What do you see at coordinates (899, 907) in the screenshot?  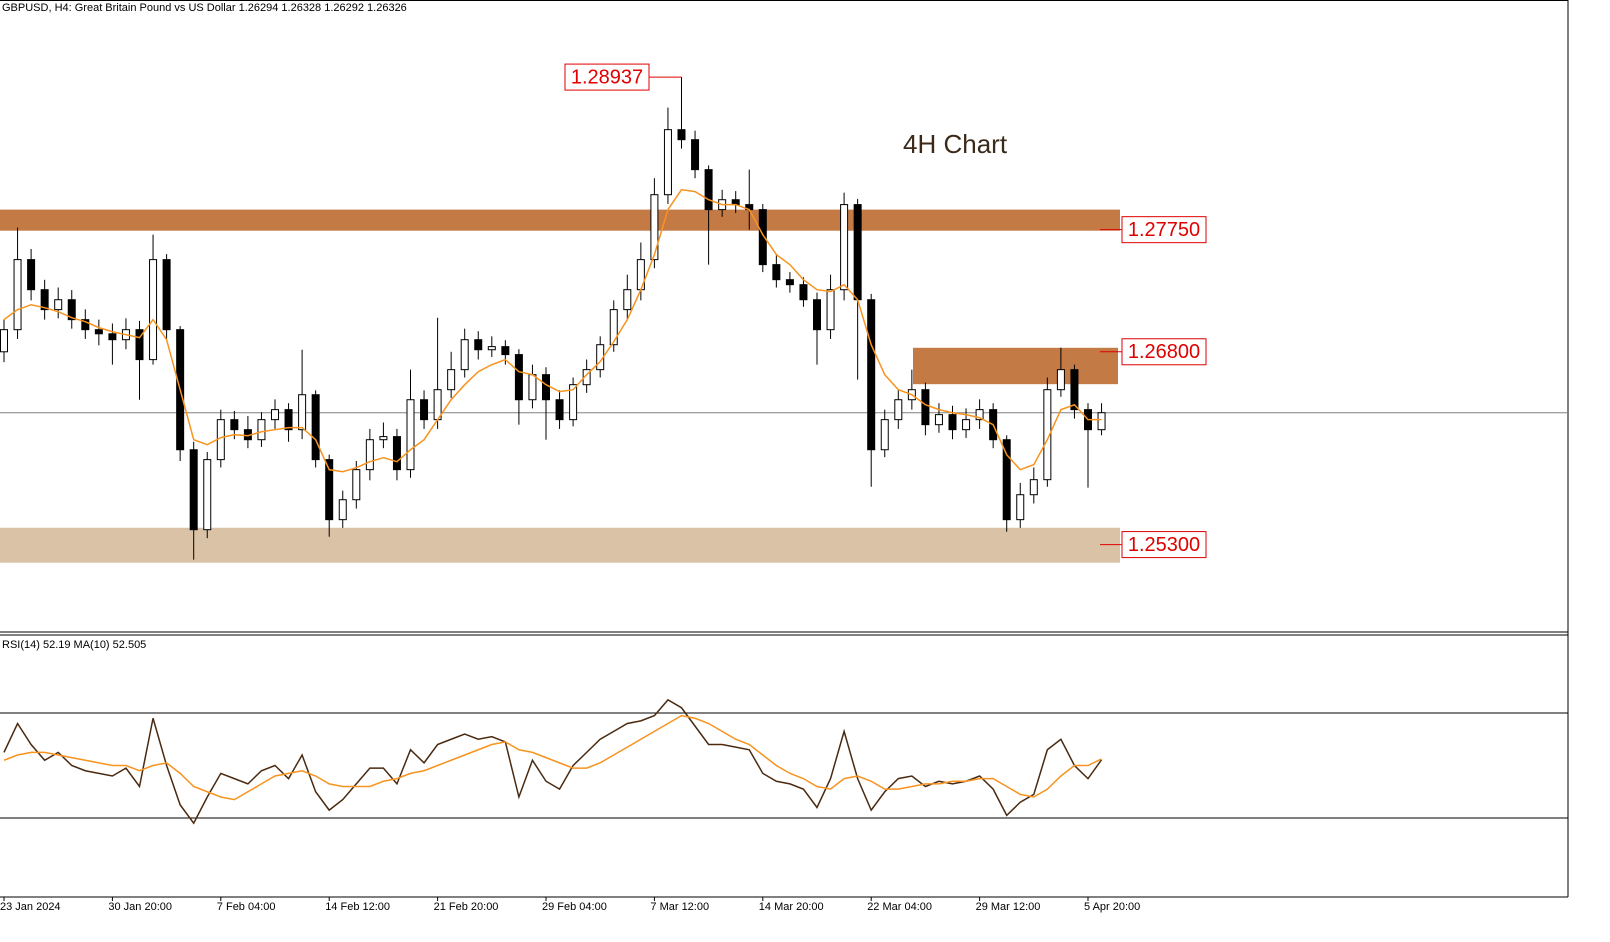 I see `x-tick-label: 22 Mar 04:00` at bounding box center [899, 907].